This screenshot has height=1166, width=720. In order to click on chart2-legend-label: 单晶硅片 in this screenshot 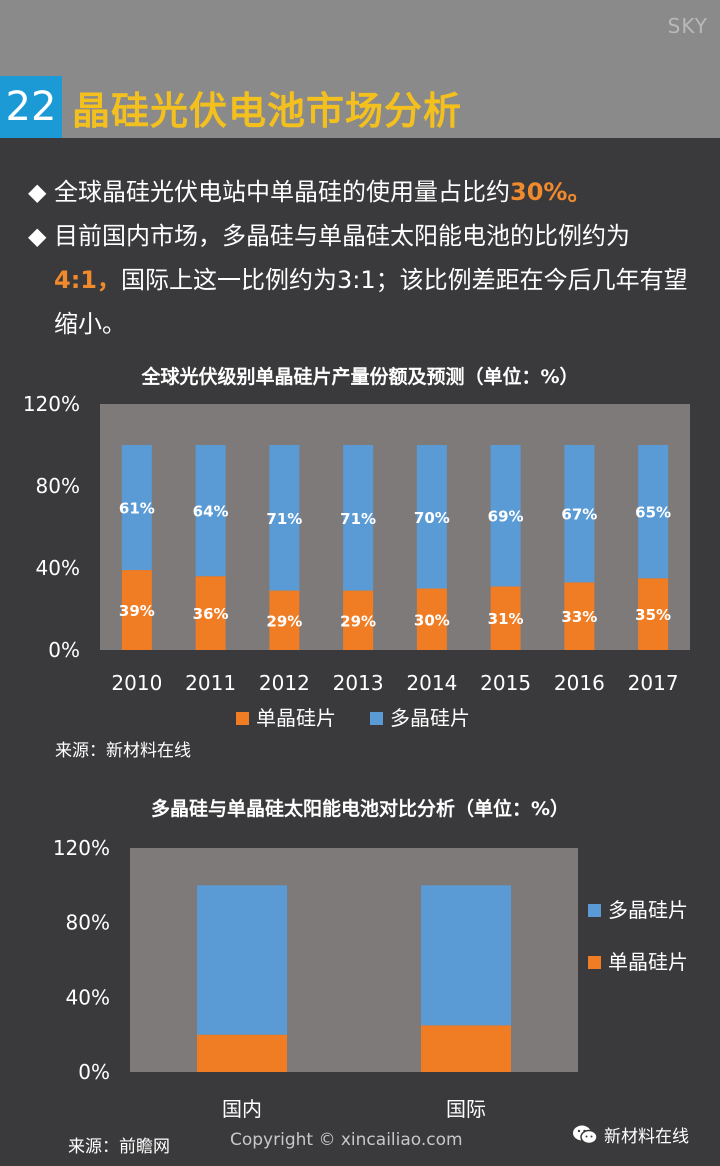, I will do `click(648, 962)`.